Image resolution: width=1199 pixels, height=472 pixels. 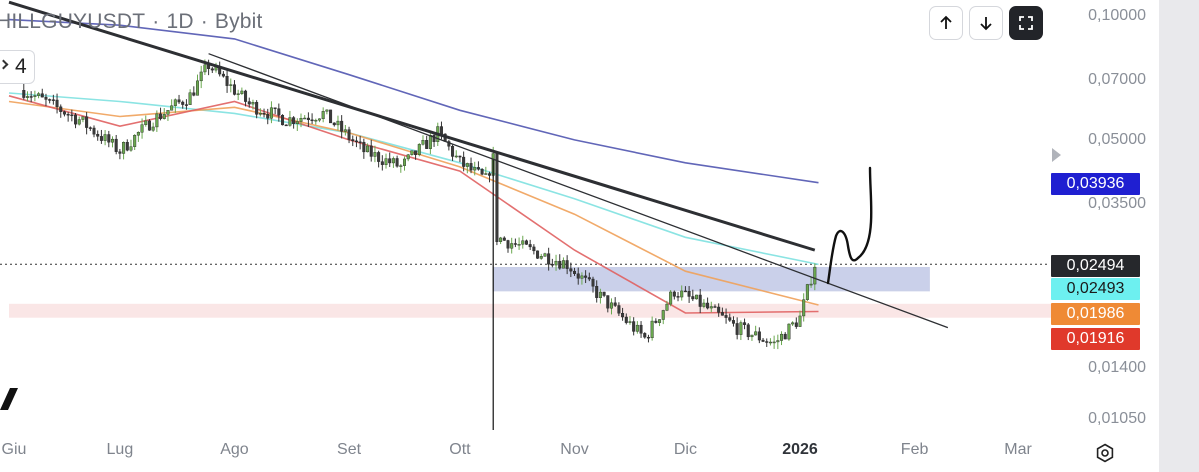 What do you see at coordinates (1056, 155) in the screenshot?
I see `collapse-arrow-icon` at bounding box center [1056, 155].